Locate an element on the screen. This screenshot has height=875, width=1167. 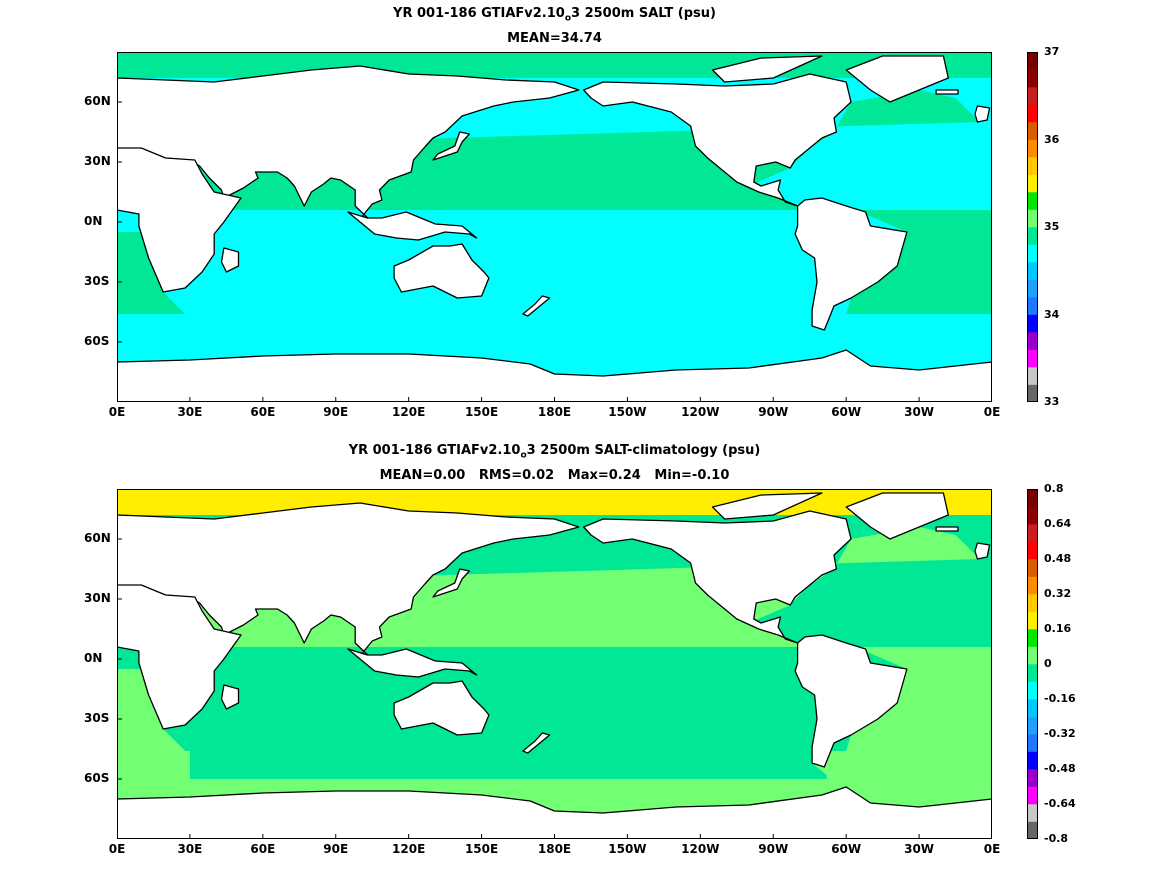
land-new-zealand is located at coordinates (536, 743).